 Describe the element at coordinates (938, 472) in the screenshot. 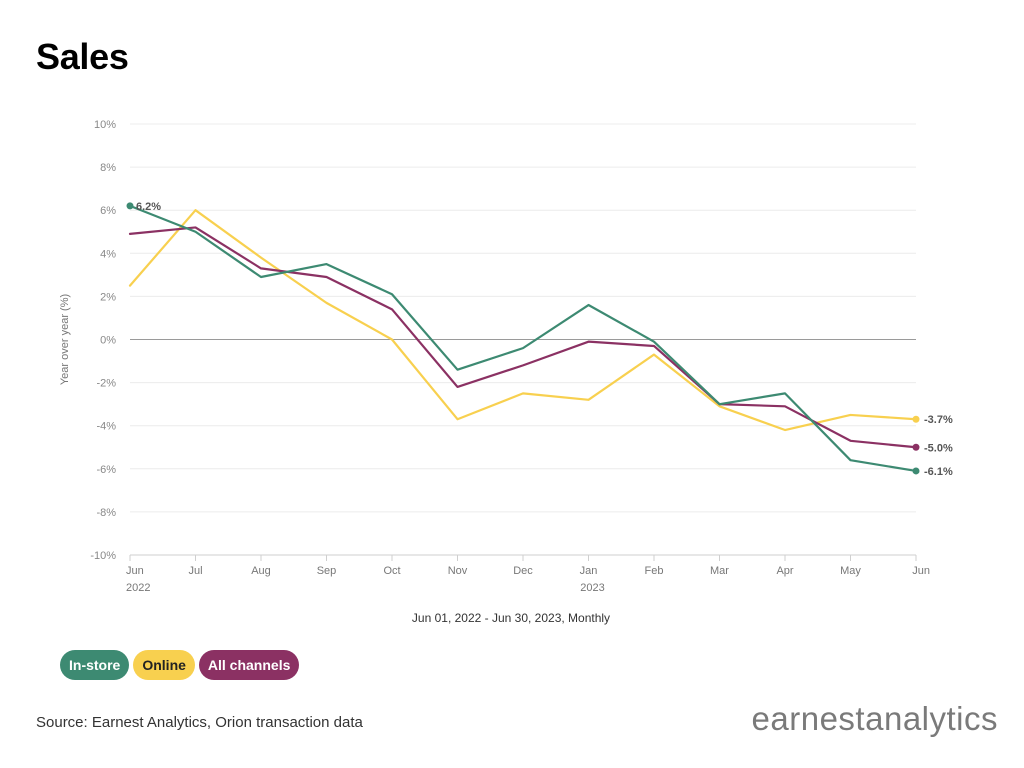

I see `in-store-end-label: -6.1%` at that location.